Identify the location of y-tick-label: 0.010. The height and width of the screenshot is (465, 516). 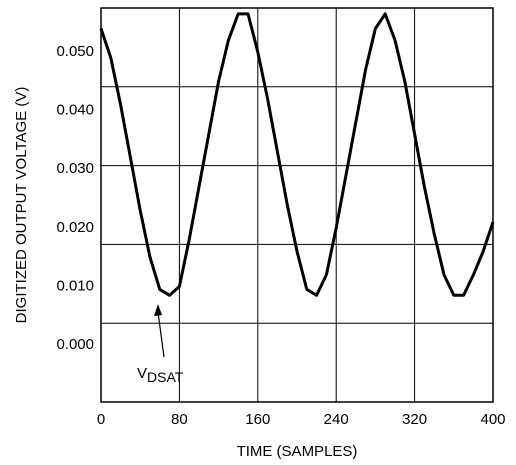
(75, 285).